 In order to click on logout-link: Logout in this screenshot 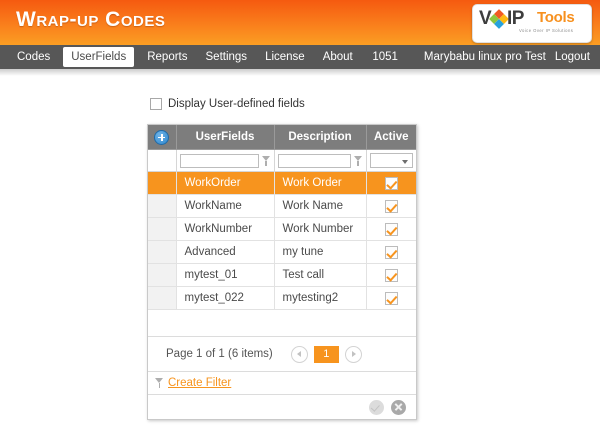, I will do `click(572, 57)`.